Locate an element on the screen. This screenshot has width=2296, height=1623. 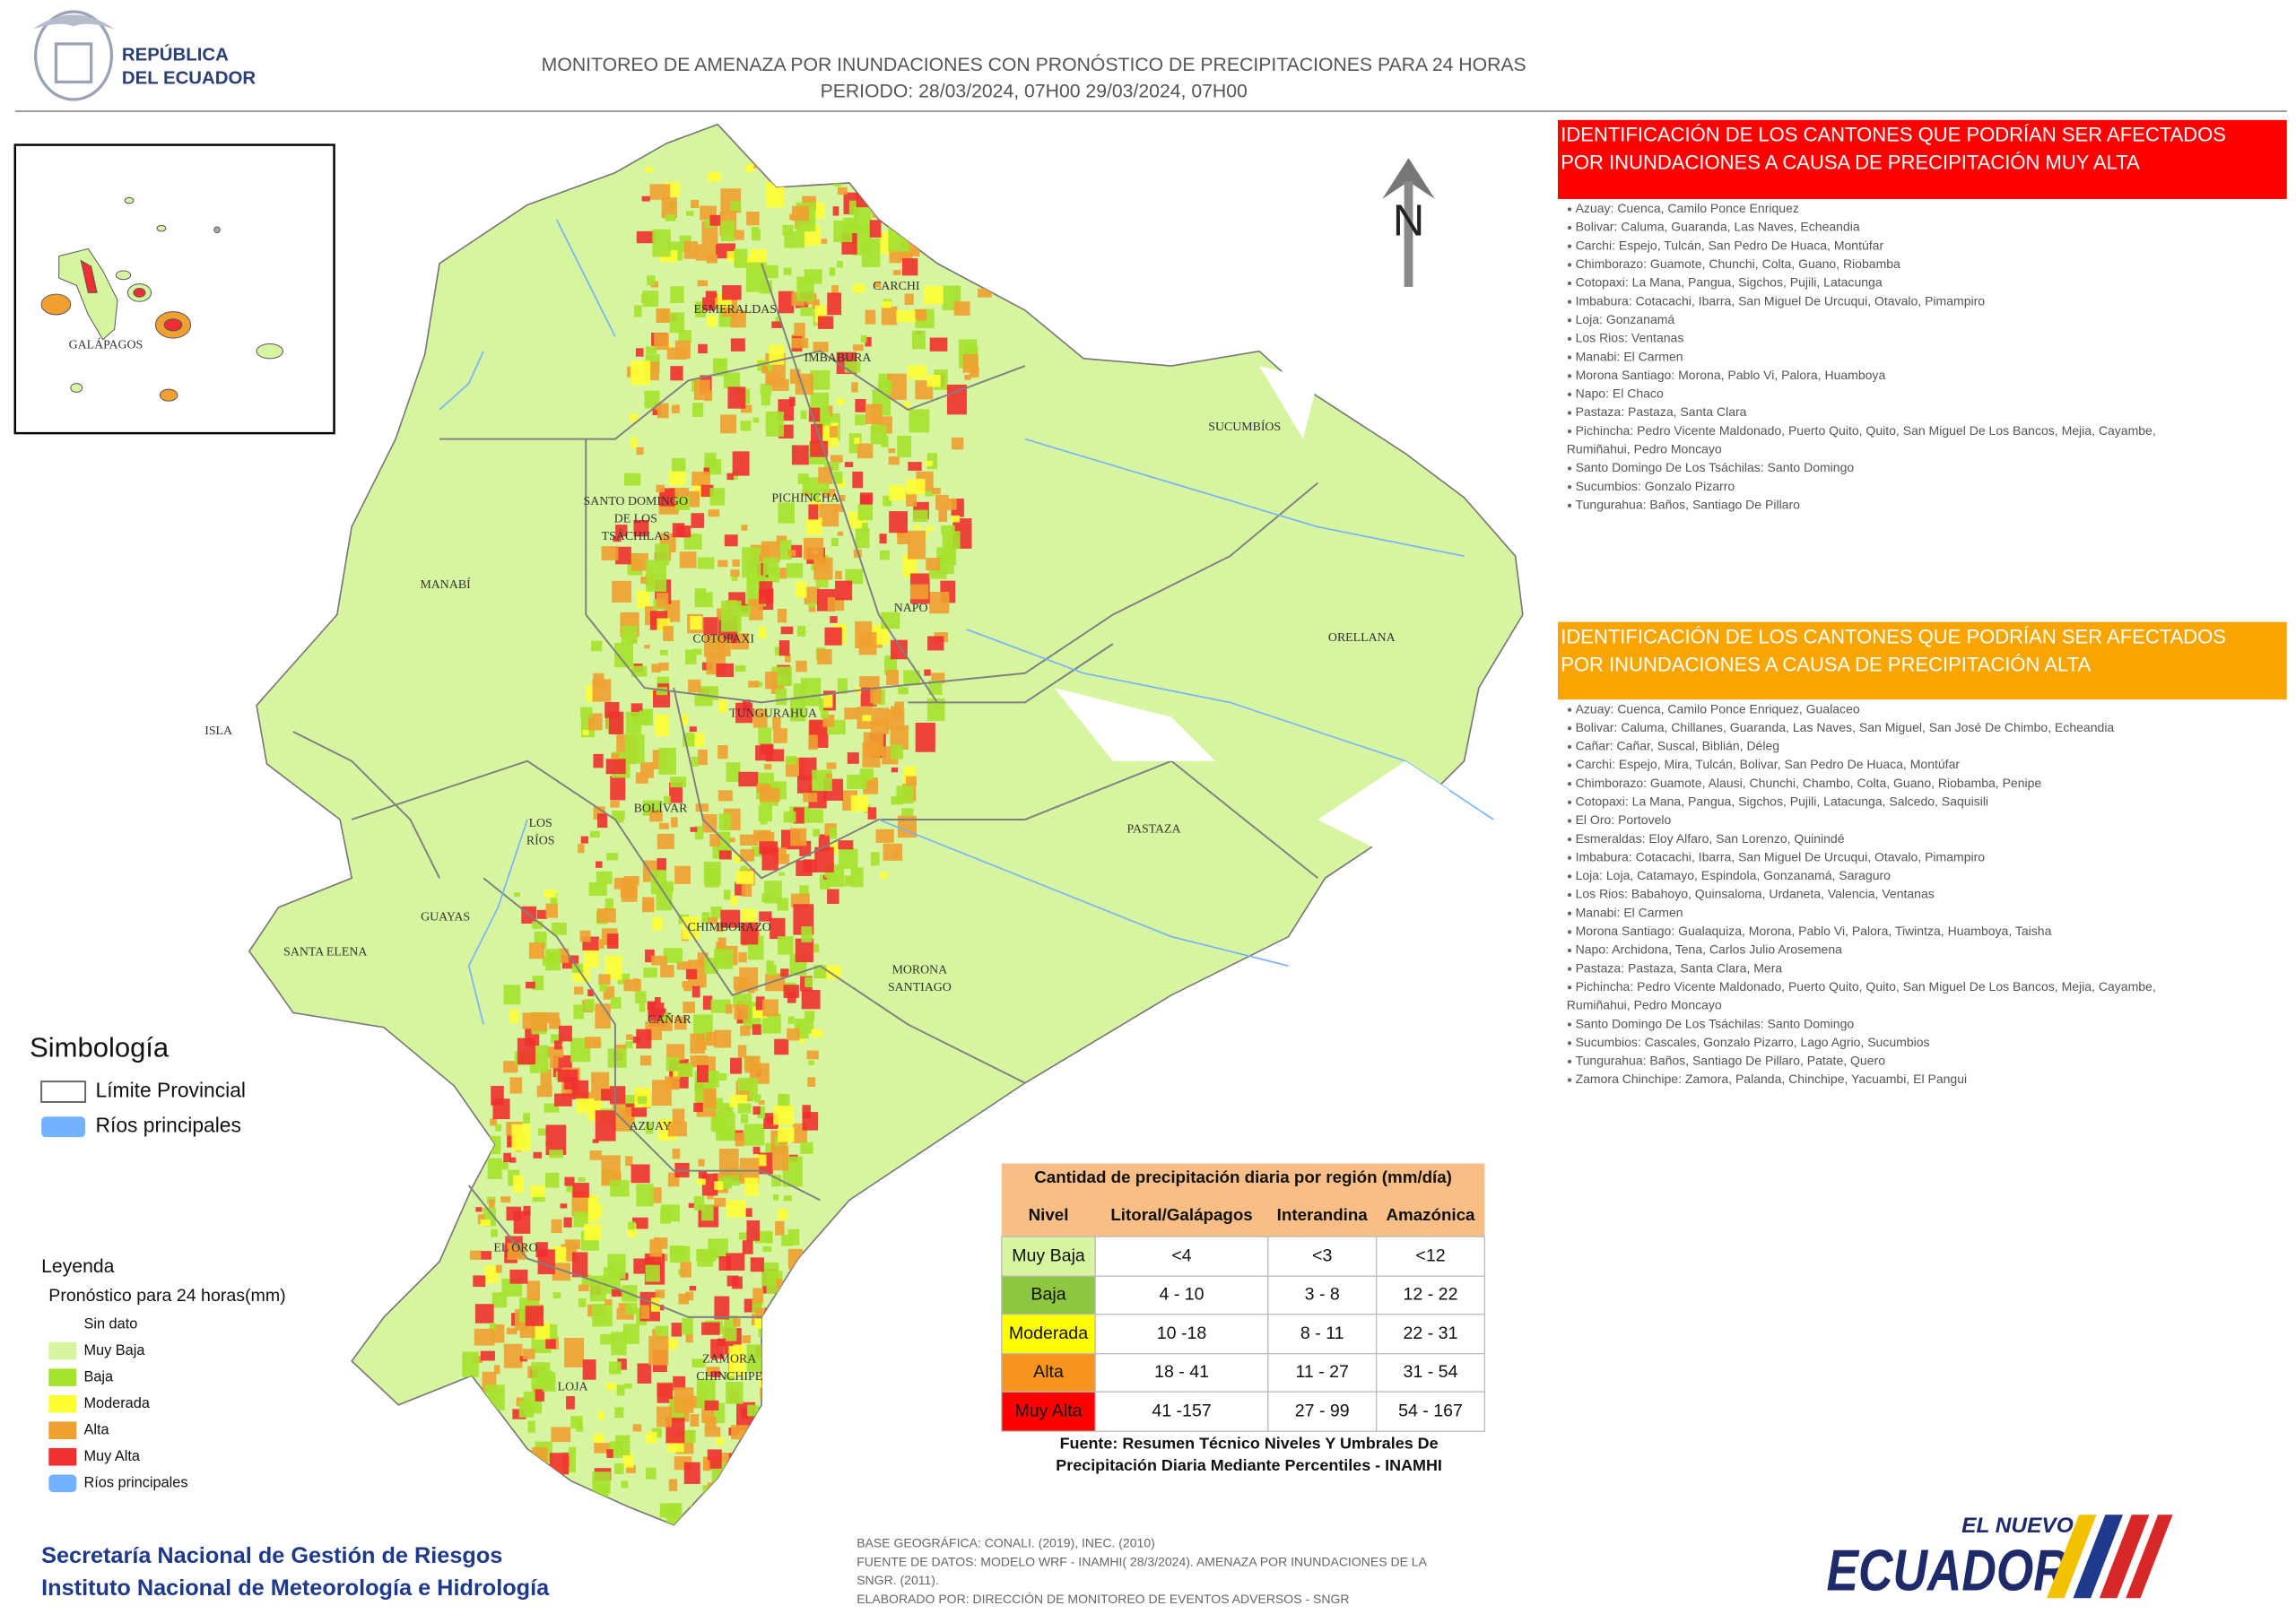
inset-frame is located at coordinates (174, 289).